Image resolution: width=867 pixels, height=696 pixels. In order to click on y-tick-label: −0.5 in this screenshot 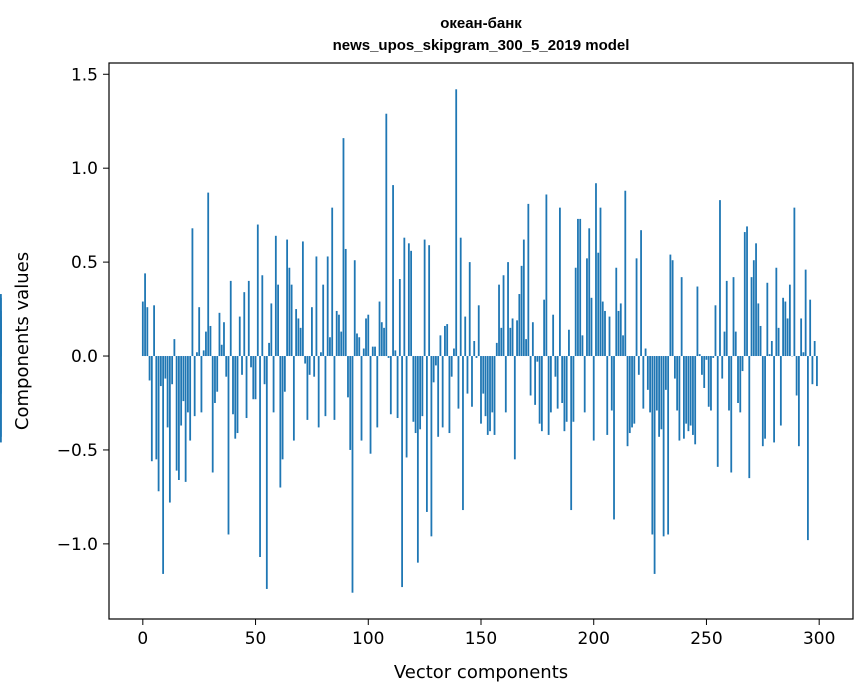, I will do `click(77, 451)`.